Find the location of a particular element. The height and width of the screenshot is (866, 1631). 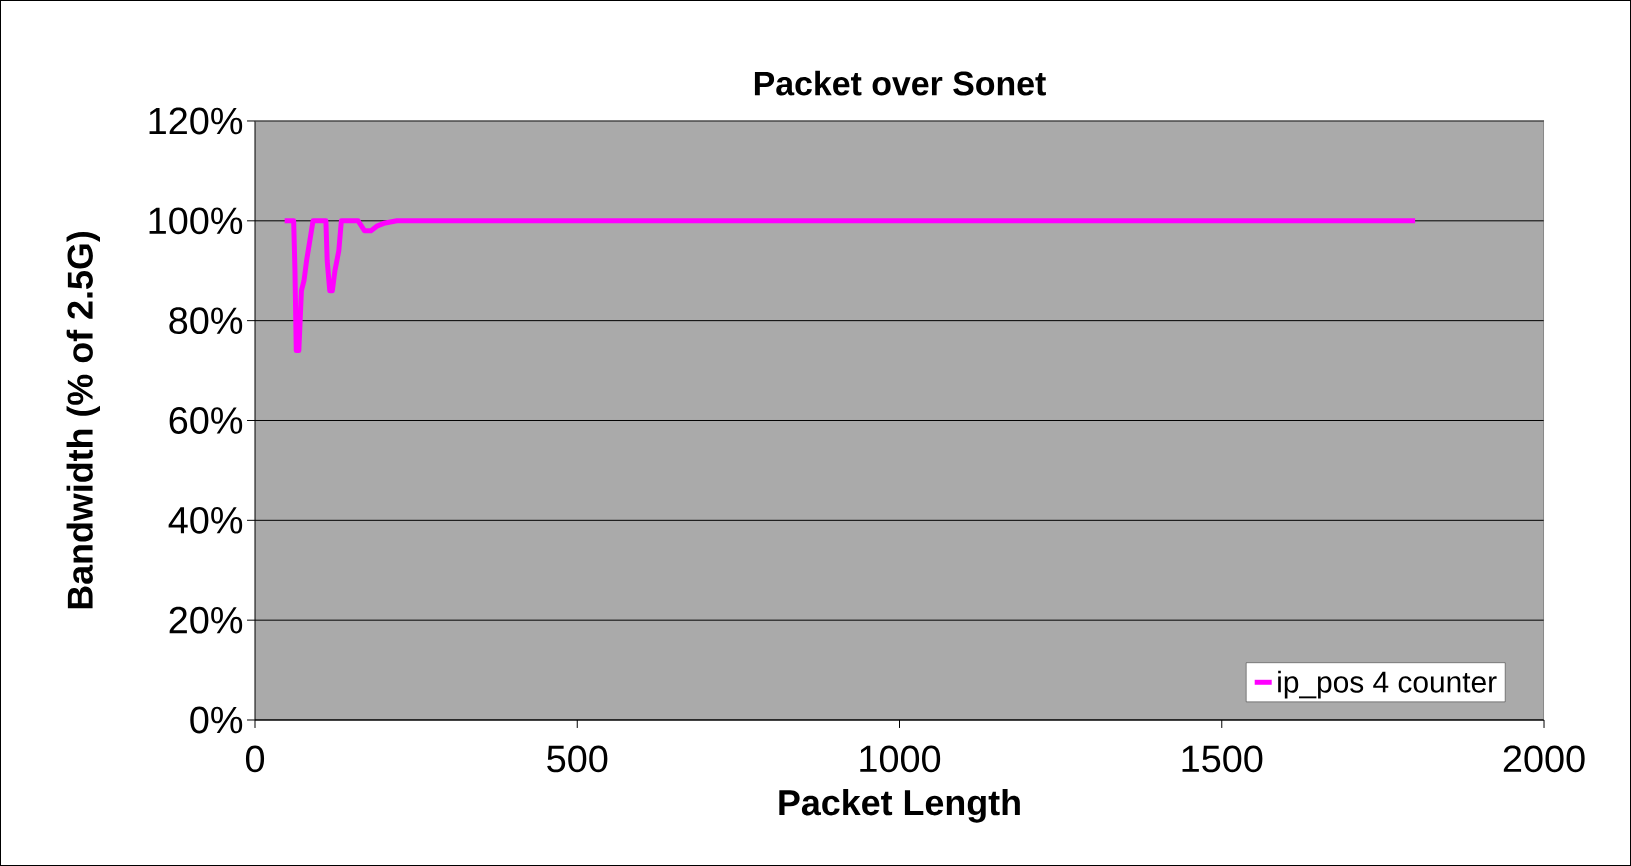

x-tick-label: 2000 is located at coordinates (1544, 759).